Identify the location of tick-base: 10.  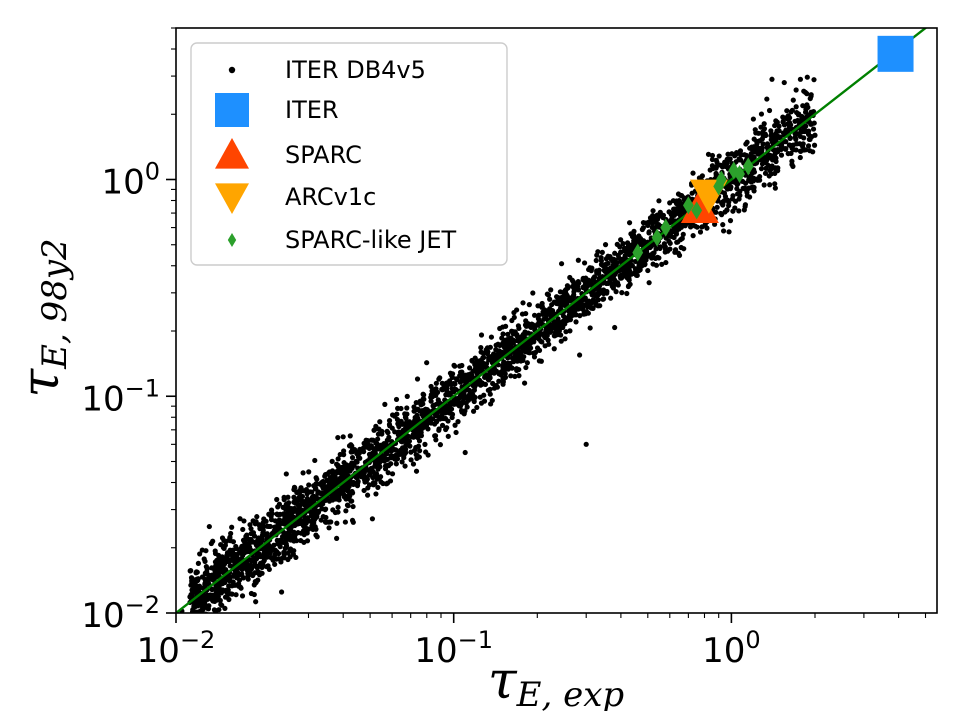
(435, 651).